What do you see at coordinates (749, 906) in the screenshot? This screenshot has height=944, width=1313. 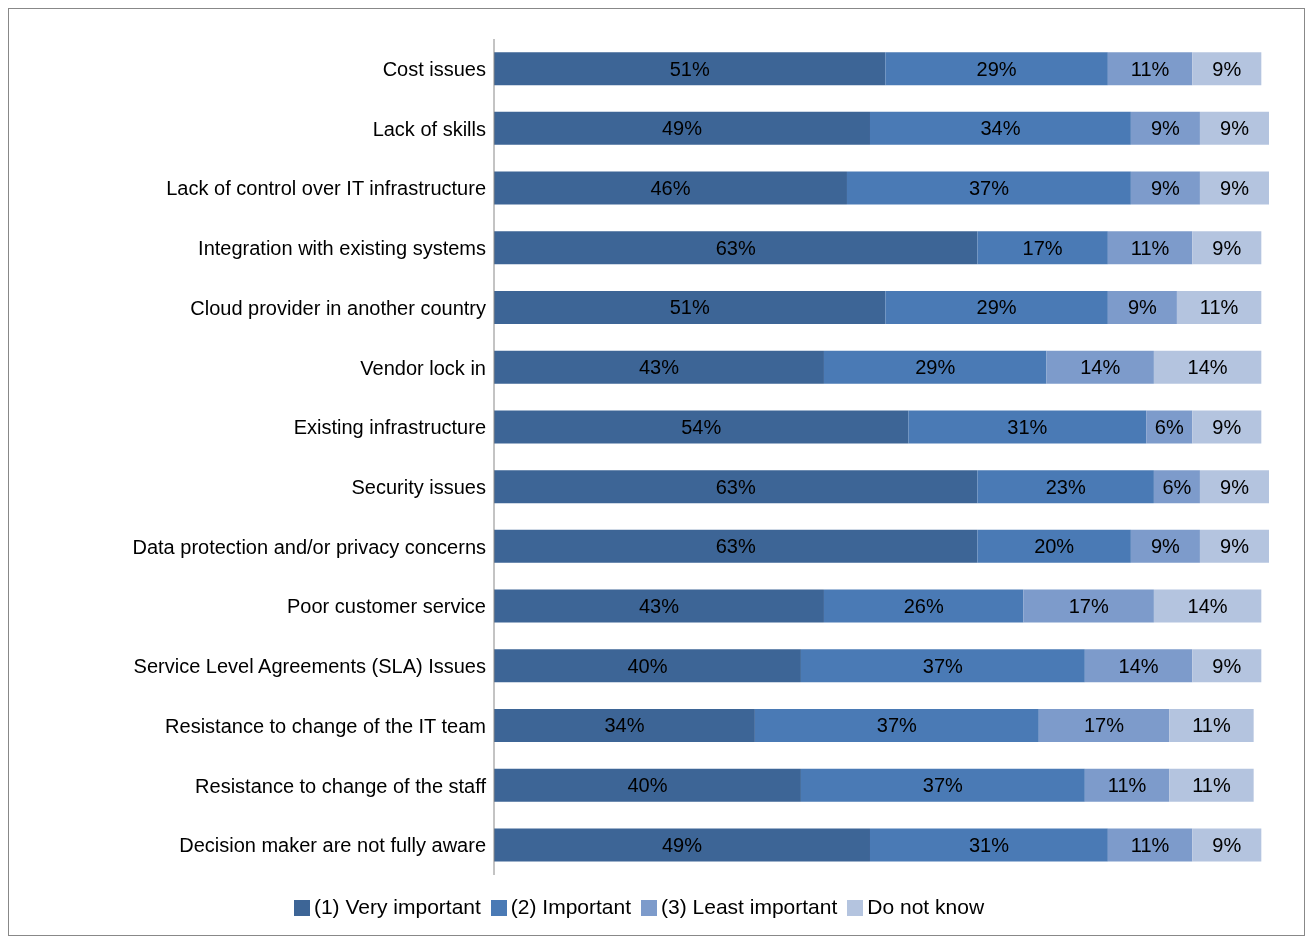 I see `legend-label: (3) Least important` at bounding box center [749, 906].